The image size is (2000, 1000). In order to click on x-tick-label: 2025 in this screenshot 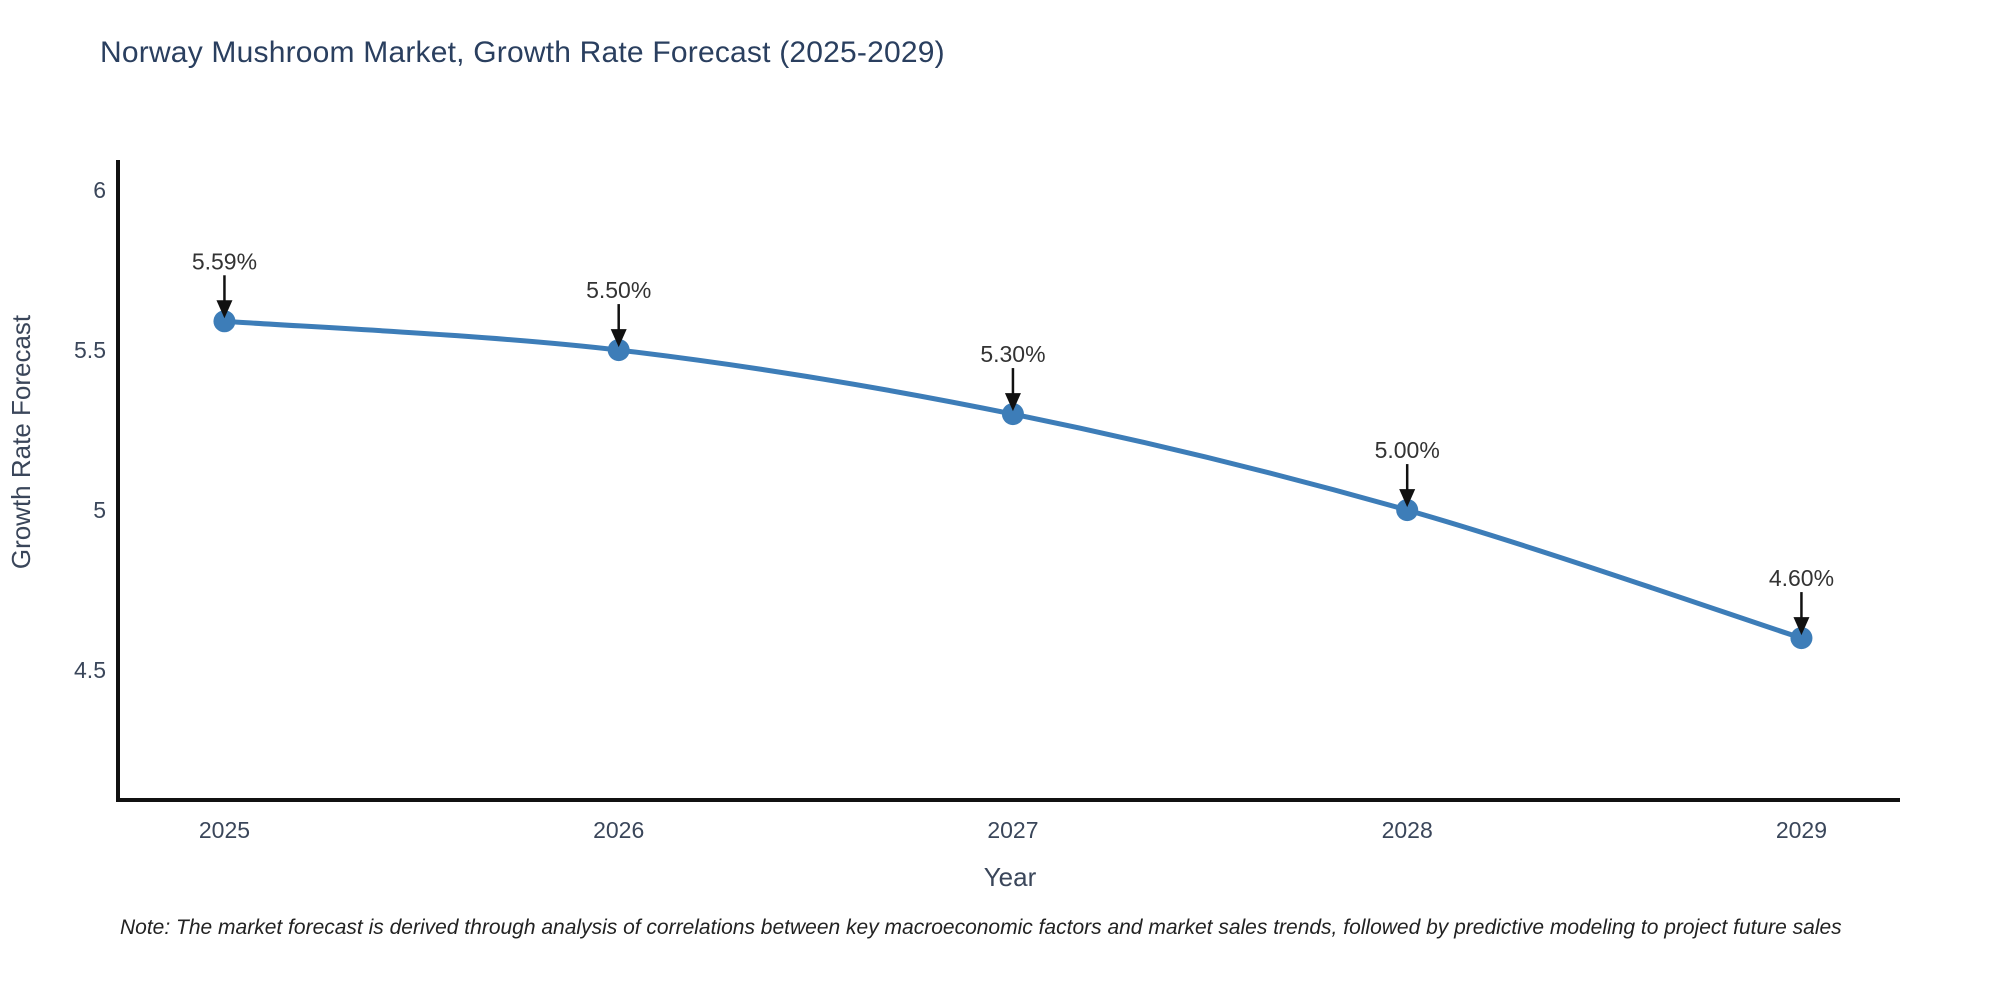, I will do `click(224, 830)`.